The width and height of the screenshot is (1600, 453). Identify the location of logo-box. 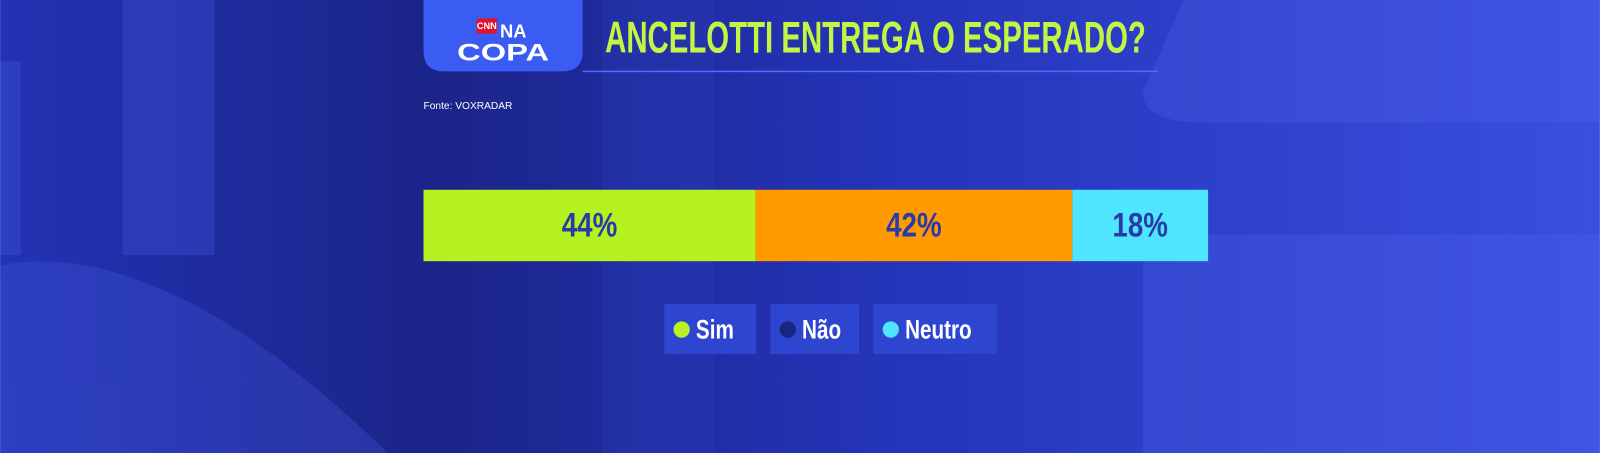
(503, 36).